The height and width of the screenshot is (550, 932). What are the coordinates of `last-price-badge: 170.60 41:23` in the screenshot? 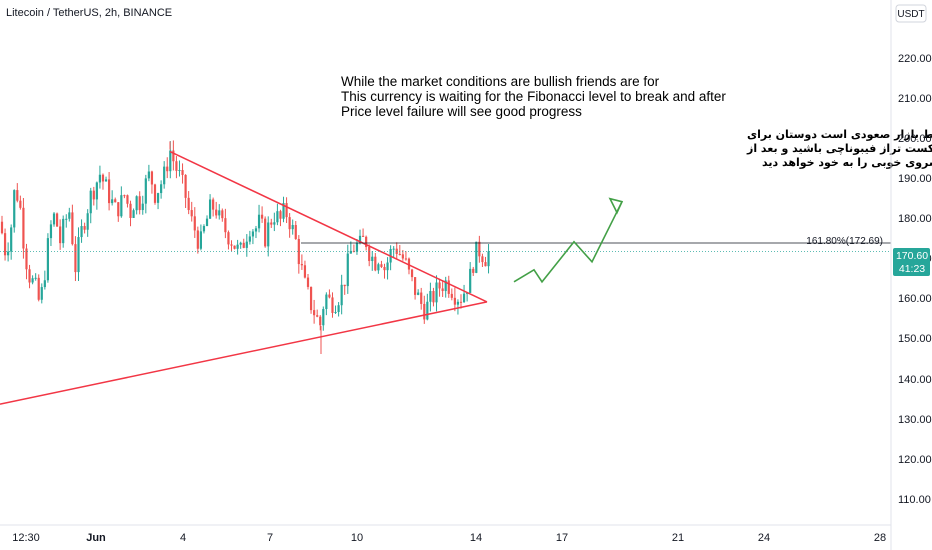 It's located at (911, 262).